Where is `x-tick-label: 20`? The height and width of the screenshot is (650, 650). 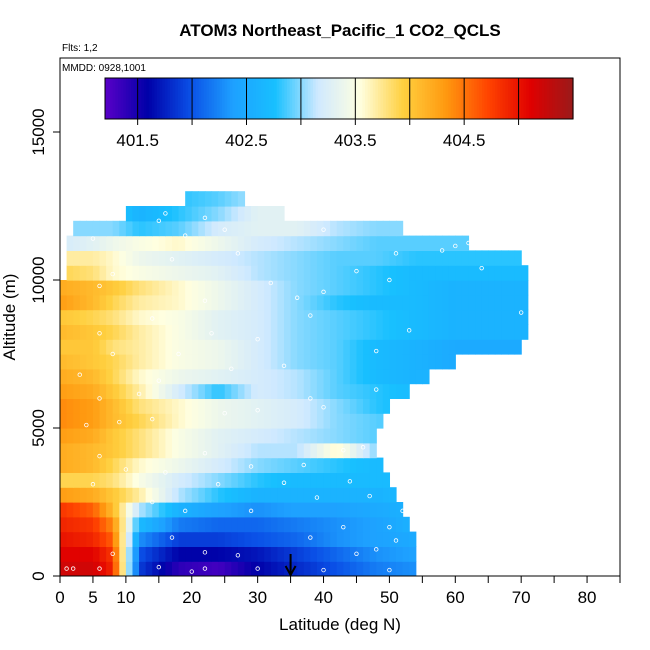
x-tick-label: 20 is located at coordinates (191, 597).